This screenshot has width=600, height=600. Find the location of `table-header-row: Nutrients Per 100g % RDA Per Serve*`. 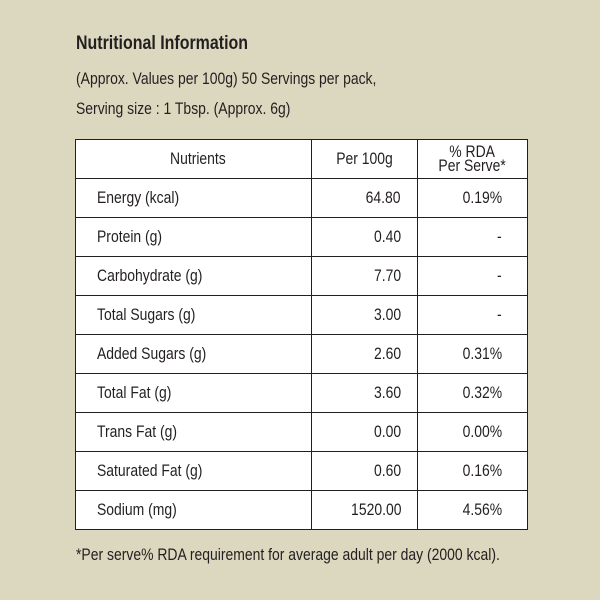

table-header-row: Nutrients Per 100g % RDA Per Serve* is located at coordinates (301, 159).